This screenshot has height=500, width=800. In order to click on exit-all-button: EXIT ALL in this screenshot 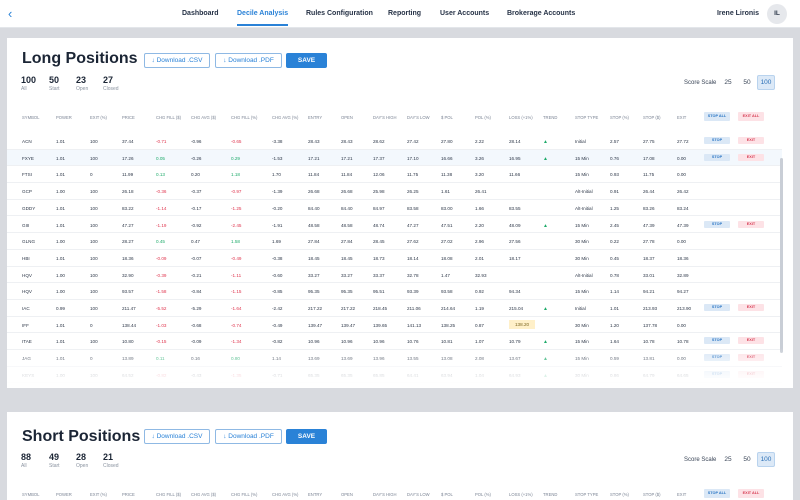, I will do `click(751, 493)`.